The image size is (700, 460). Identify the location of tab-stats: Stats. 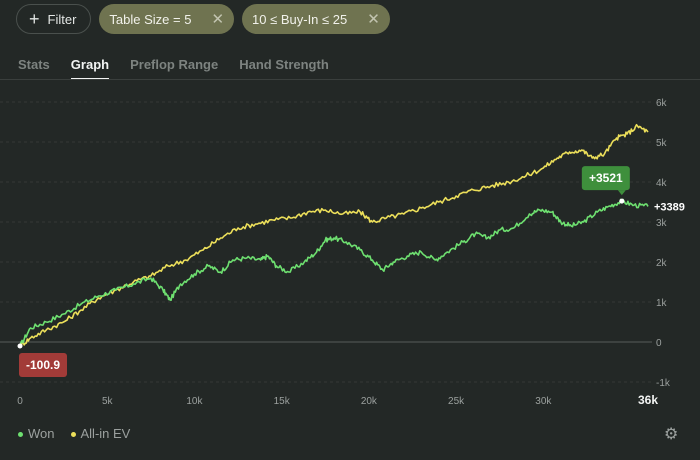
(34, 64).